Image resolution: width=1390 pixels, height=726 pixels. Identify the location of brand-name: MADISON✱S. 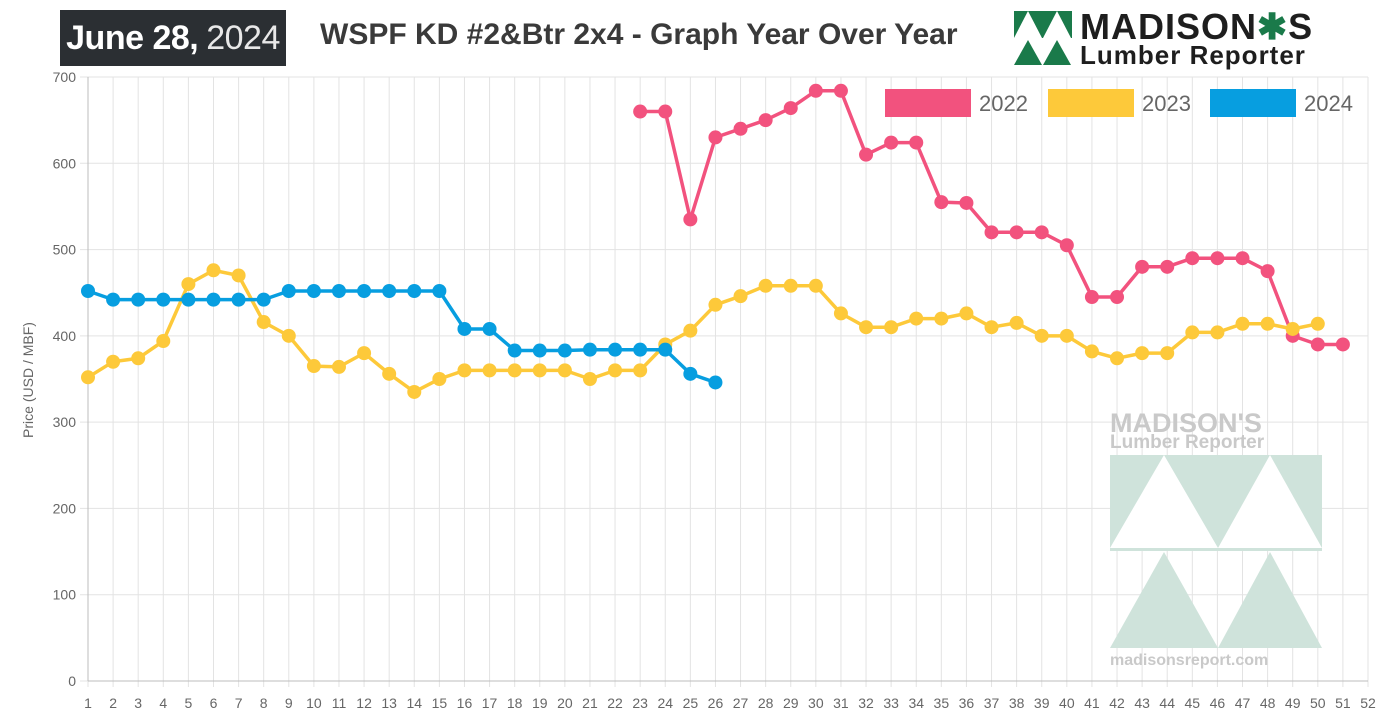
(1196, 27).